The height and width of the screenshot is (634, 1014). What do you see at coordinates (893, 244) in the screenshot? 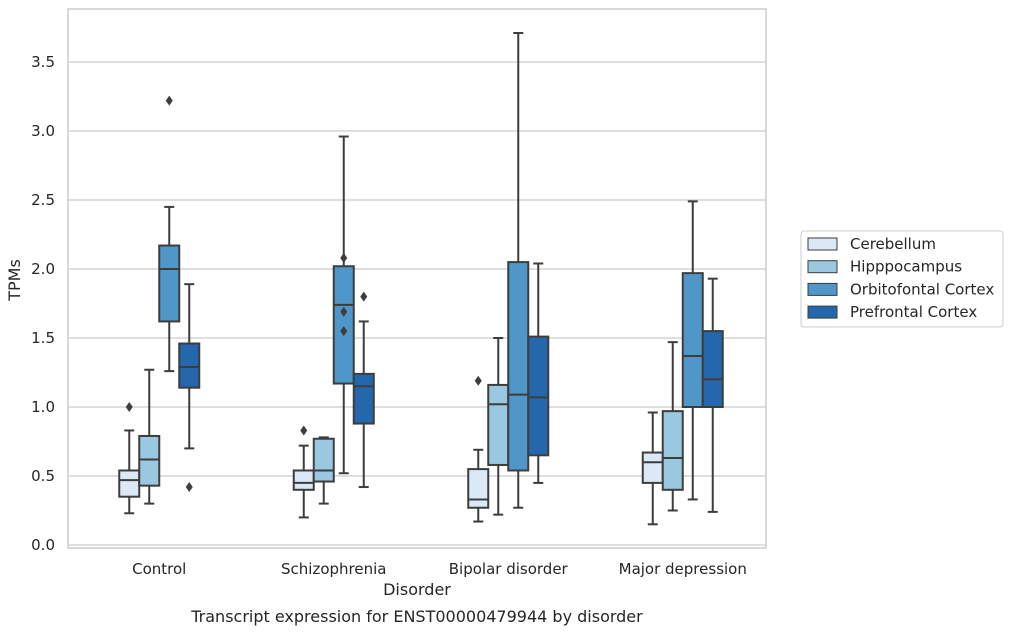
I see `legend-label: Cerebellum` at bounding box center [893, 244].